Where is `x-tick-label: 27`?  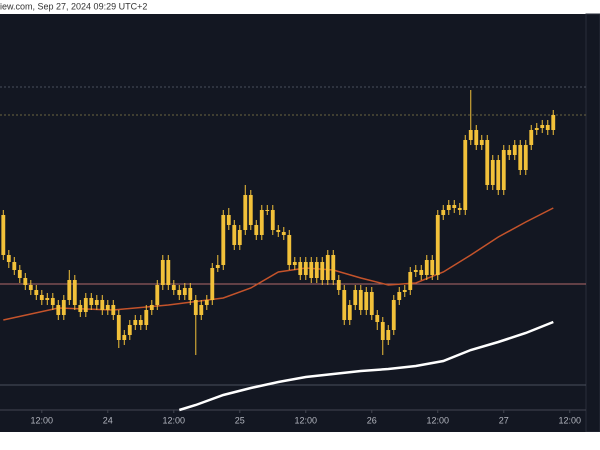 x-tick-label: 27 is located at coordinates (504, 420).